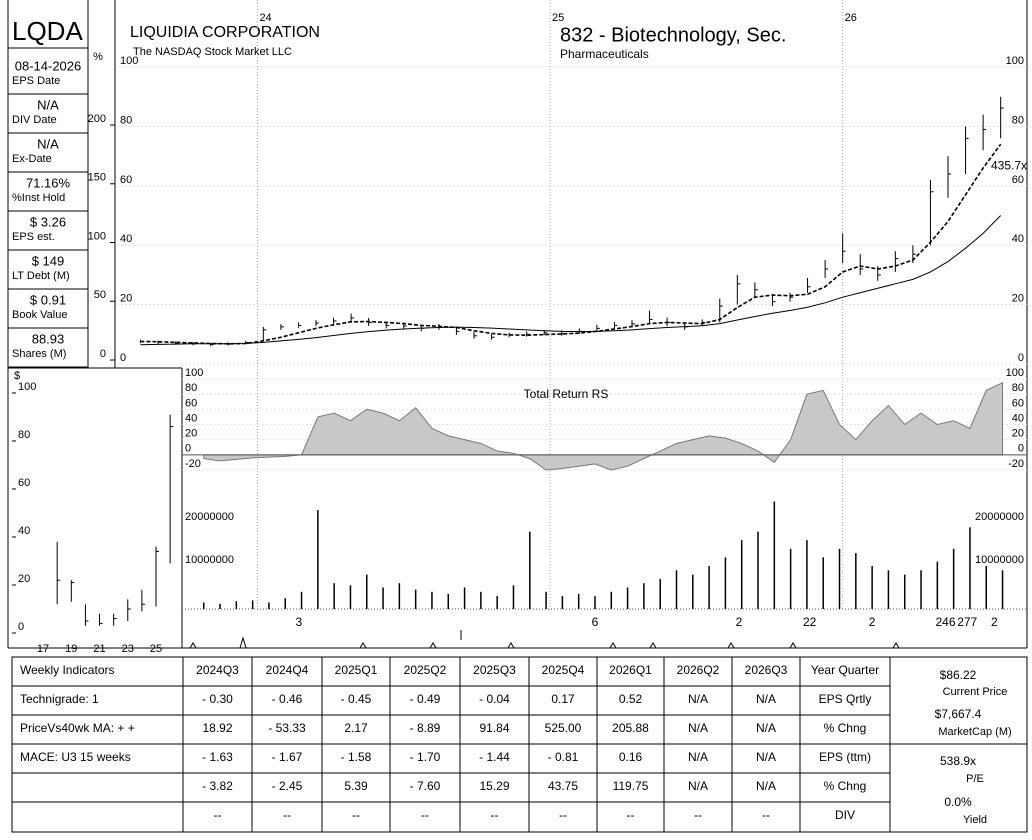 The height and width of the screenshot is (840, 1032). Describe the element at coordinates (217, 670) in the screenshot. I see `table-header: 2024Q3` at that location.